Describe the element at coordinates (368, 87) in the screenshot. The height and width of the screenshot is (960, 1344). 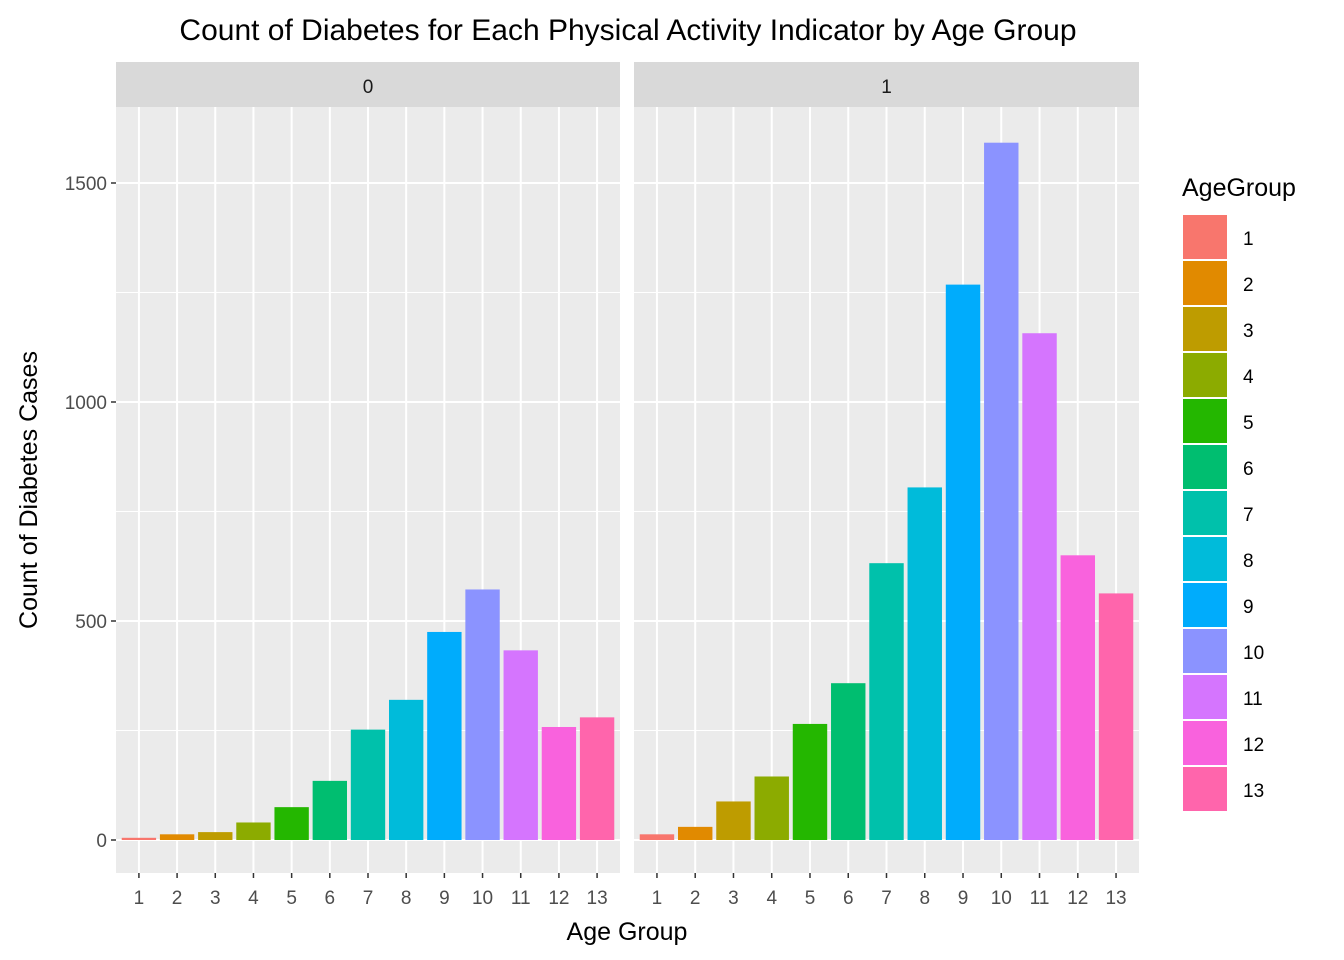
I see `facet-strip-label: 0` at that location.